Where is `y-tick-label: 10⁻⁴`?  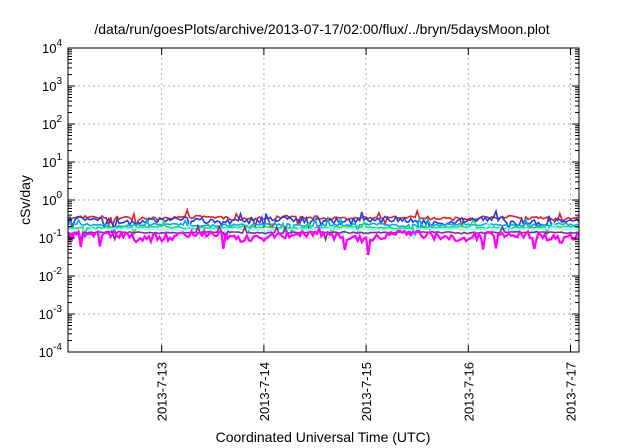 y-tick-label: 10⁻⁴ is located at coordinates (51, 351).